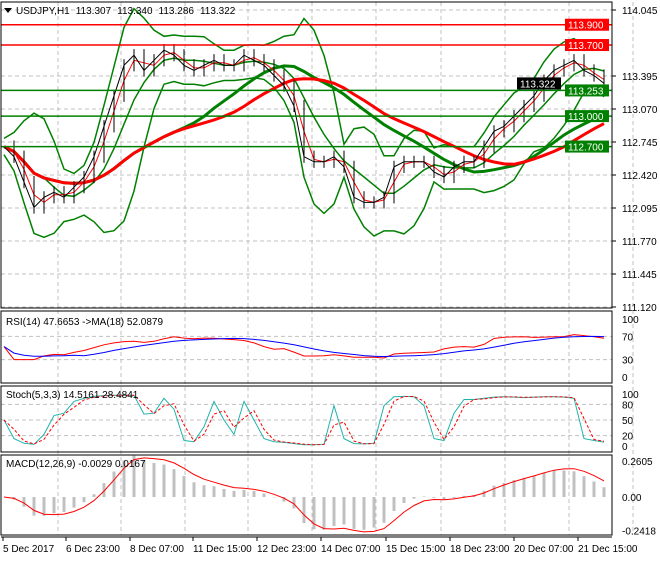  Describe the element at coordinates (287, 549) in the screenshot. I see `time-tick-label: 12 Dec 23:00` at that location.